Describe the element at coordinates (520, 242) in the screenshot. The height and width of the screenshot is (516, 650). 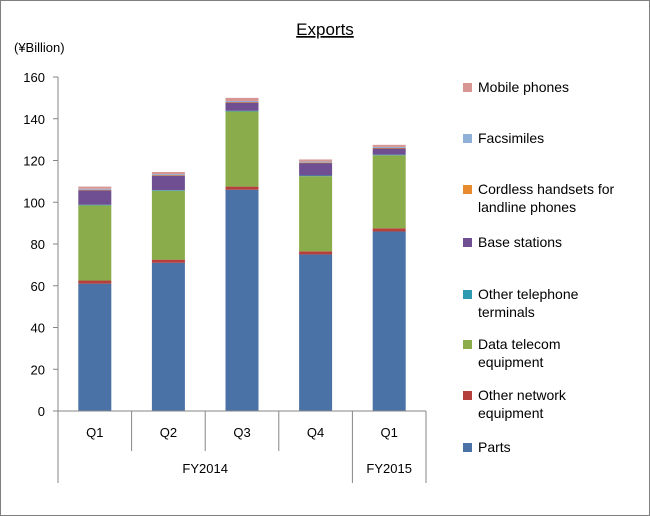
I see `legend-label: Base stations` at that location.